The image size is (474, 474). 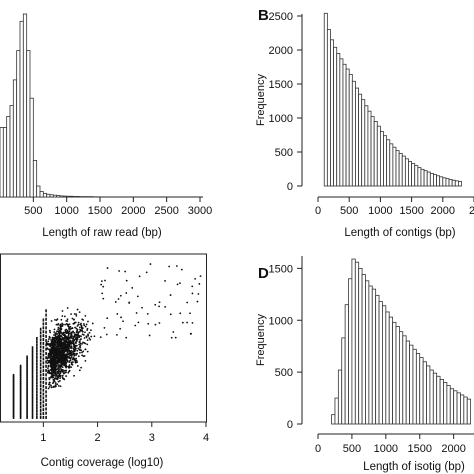 What do you see at coordinates (263, 273) in the screenshot?
I see `panel-d-label: D` at bounding box center [263, 273].